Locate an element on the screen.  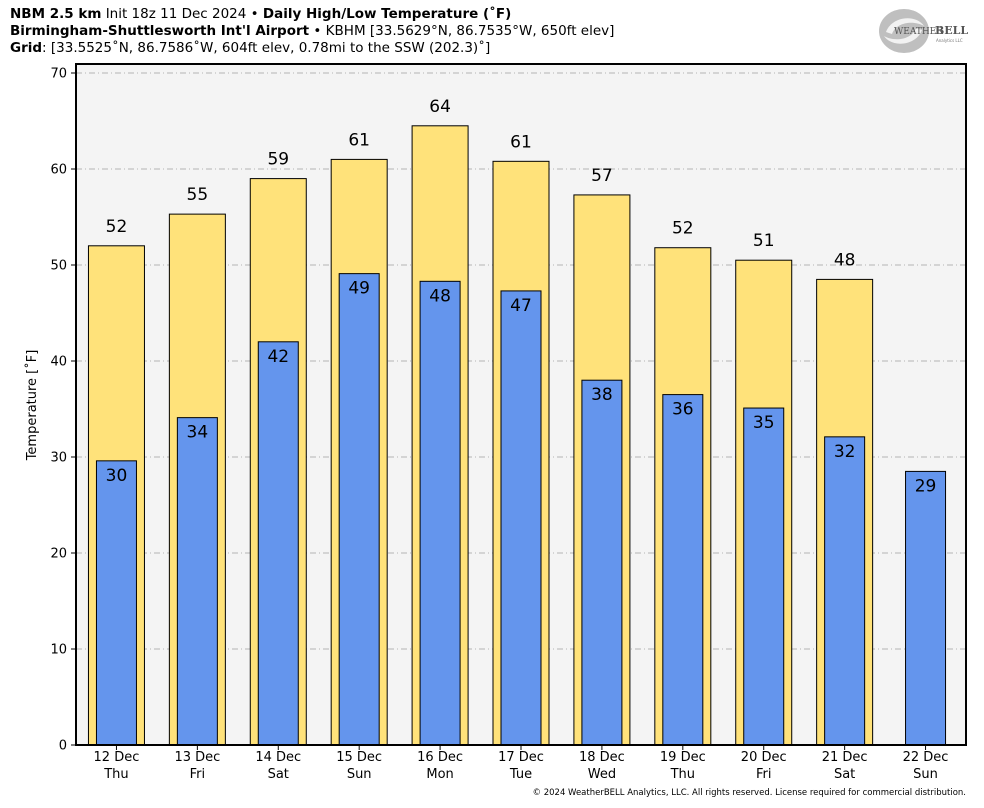
y-tick-label: 20 is located at coordinates (58, 554).